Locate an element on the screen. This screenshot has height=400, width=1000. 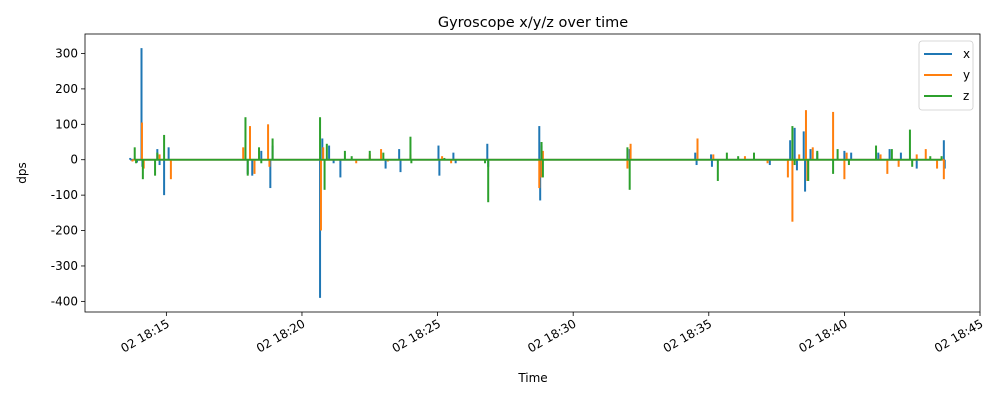
legend-label-z: z is located at coordinates (966, 96).